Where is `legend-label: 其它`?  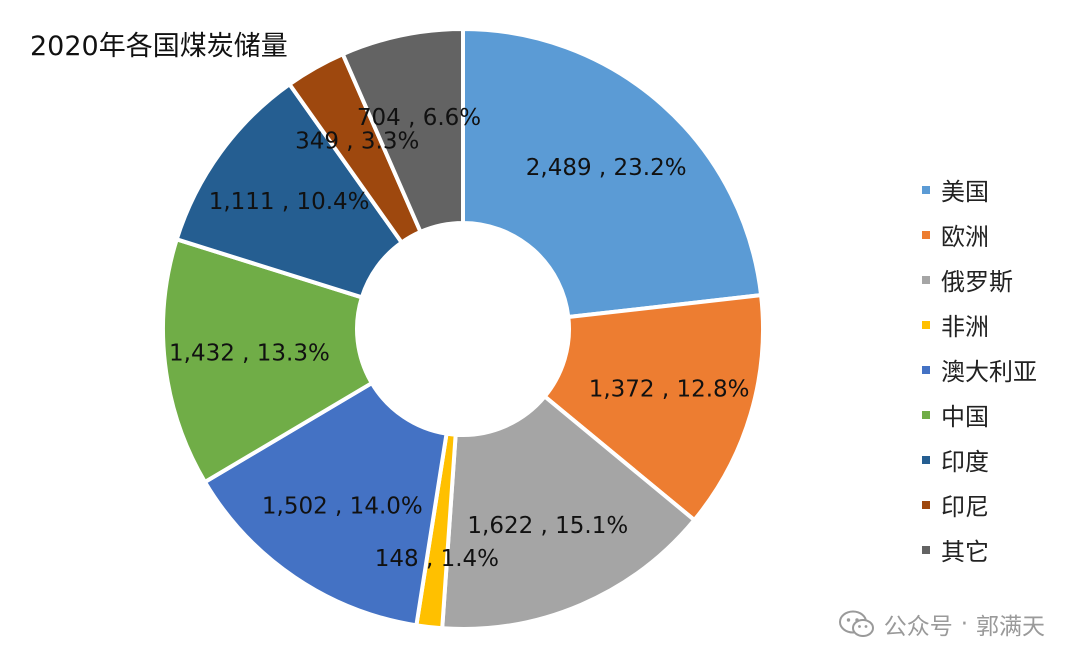
legend-label: 其它 is located at coordinates (965, 552).